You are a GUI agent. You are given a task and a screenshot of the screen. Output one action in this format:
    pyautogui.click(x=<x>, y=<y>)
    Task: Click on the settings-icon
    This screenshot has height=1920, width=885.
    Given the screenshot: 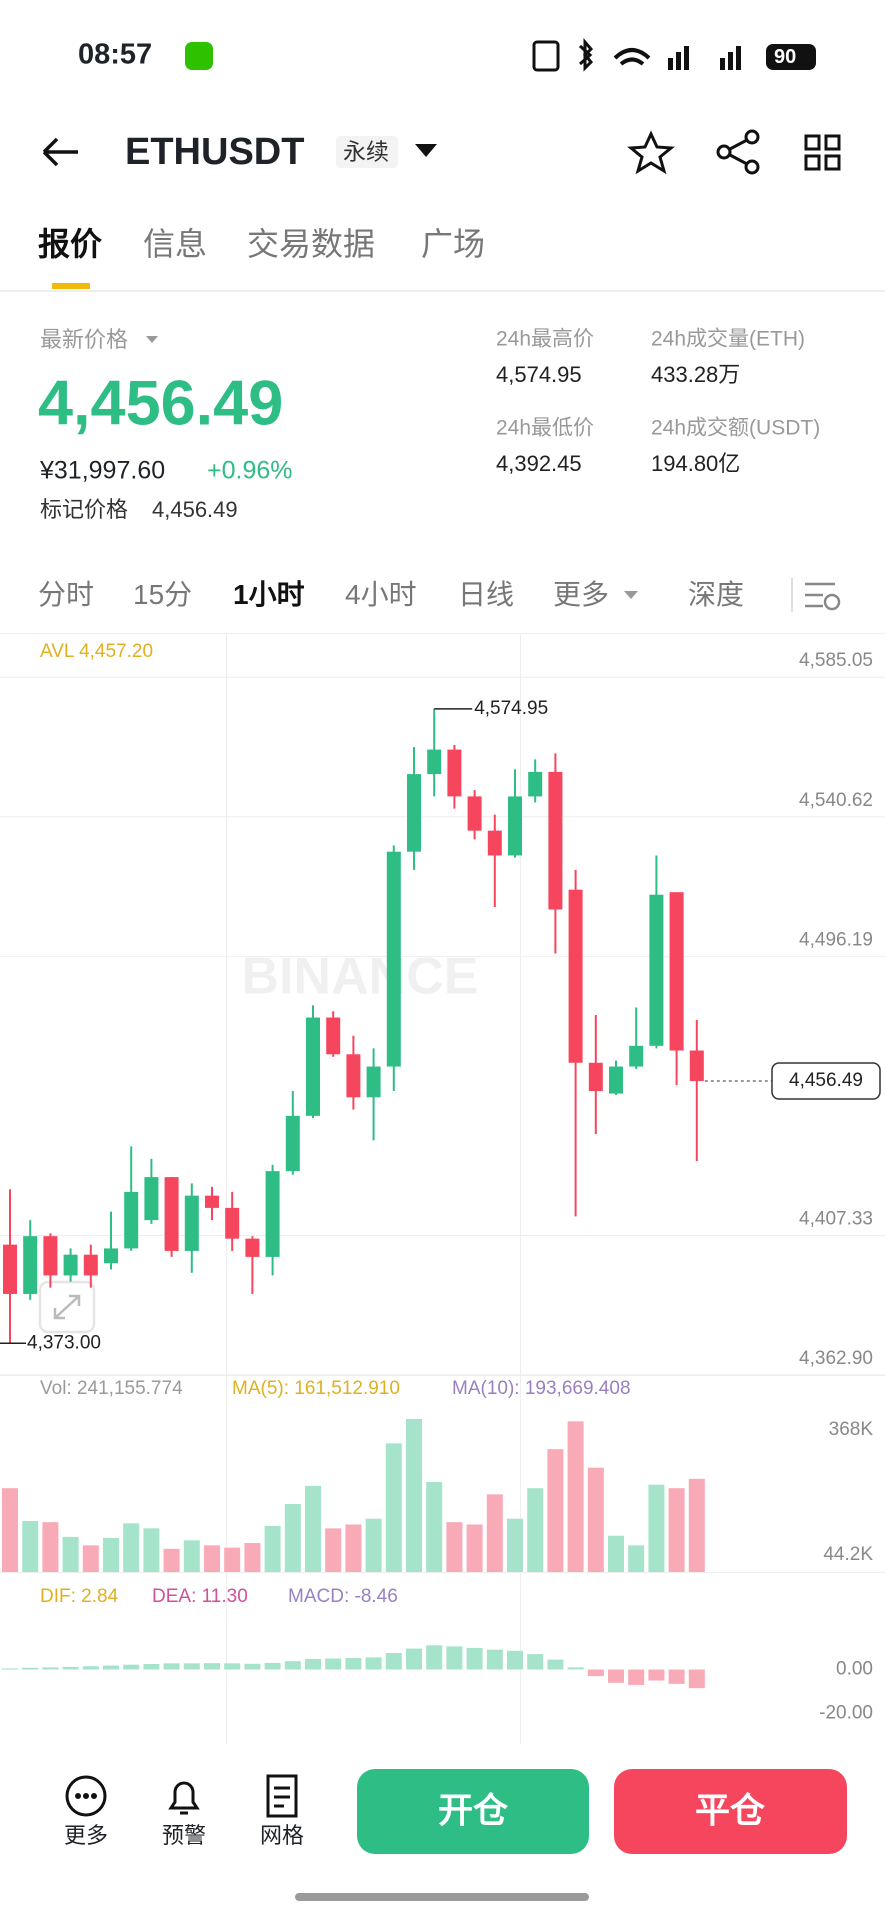 What is the action you would take?
    pyautogui.click(x=823, y=596)
    